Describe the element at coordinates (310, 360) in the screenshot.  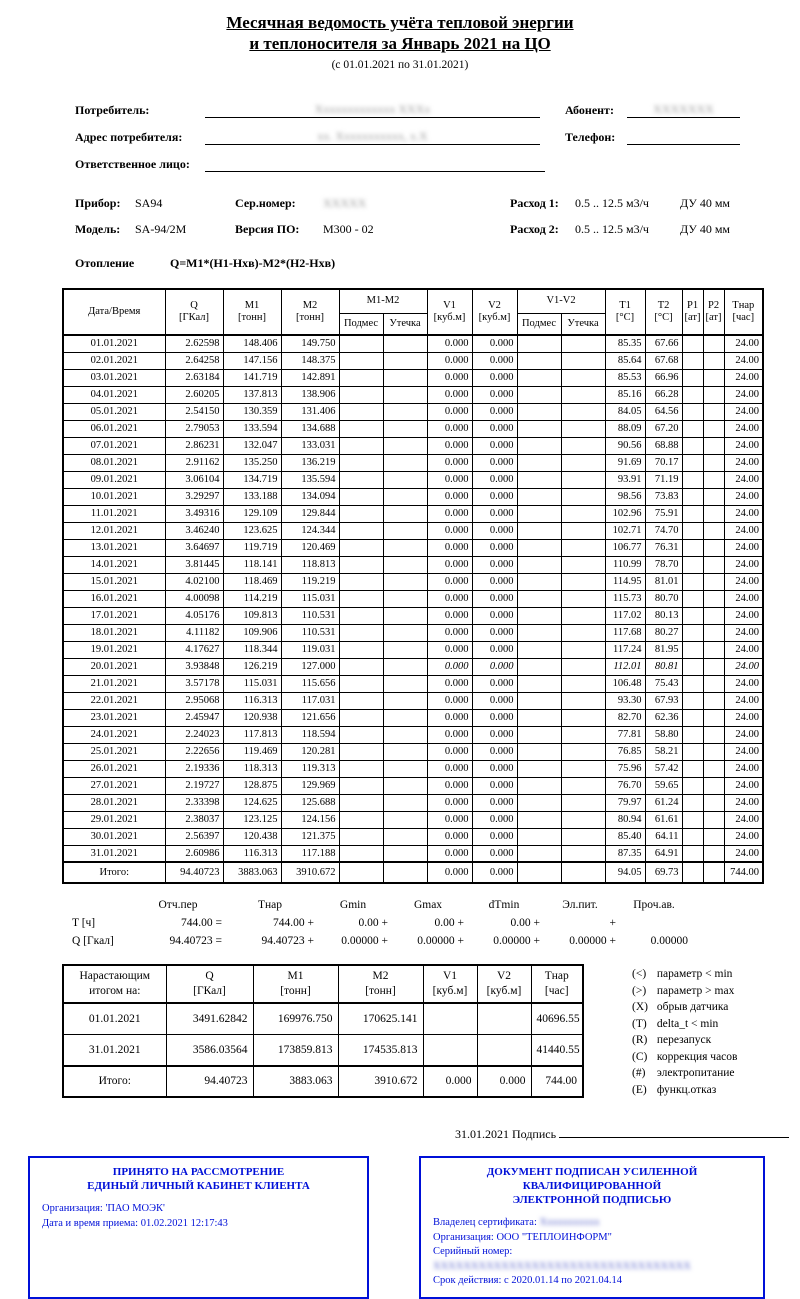
I see `value-cell: 148.375` at that location.